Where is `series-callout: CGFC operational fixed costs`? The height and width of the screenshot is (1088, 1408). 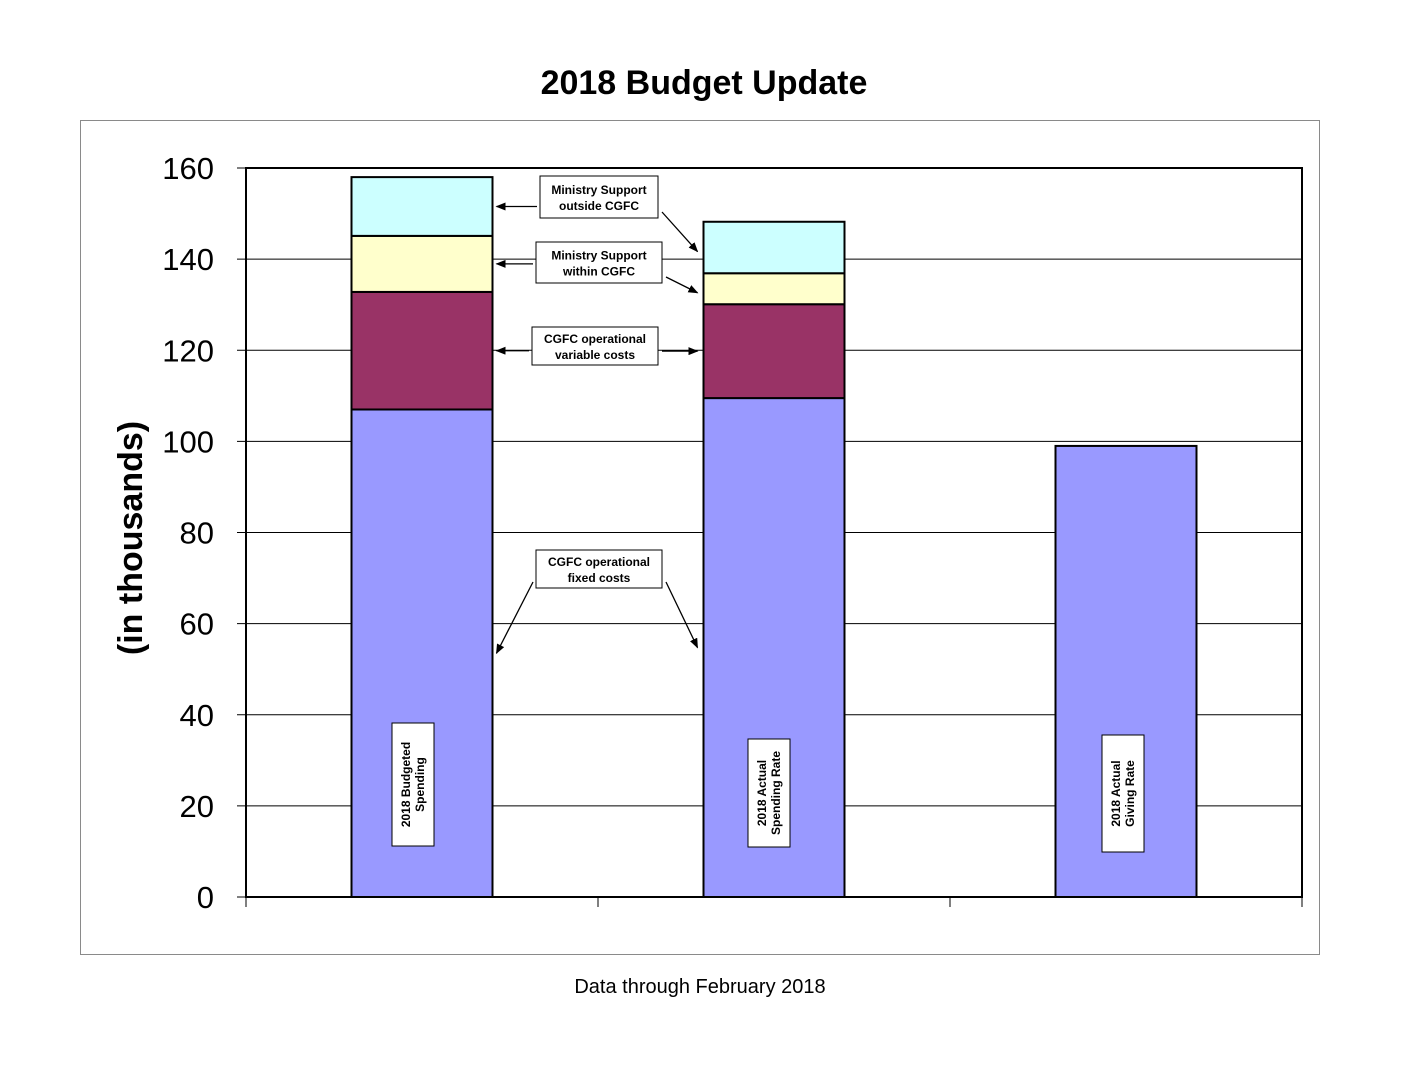
series-callout: CGFC operational fixed costs is located at coordinates (597, 602).